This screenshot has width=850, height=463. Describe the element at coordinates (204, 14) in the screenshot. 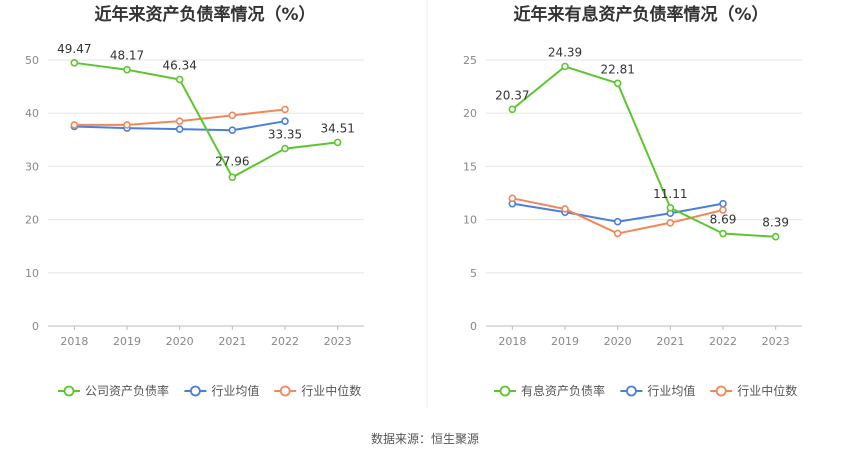

I see `chart-title-1: 近年来资产负债率情况（%）` at that location.